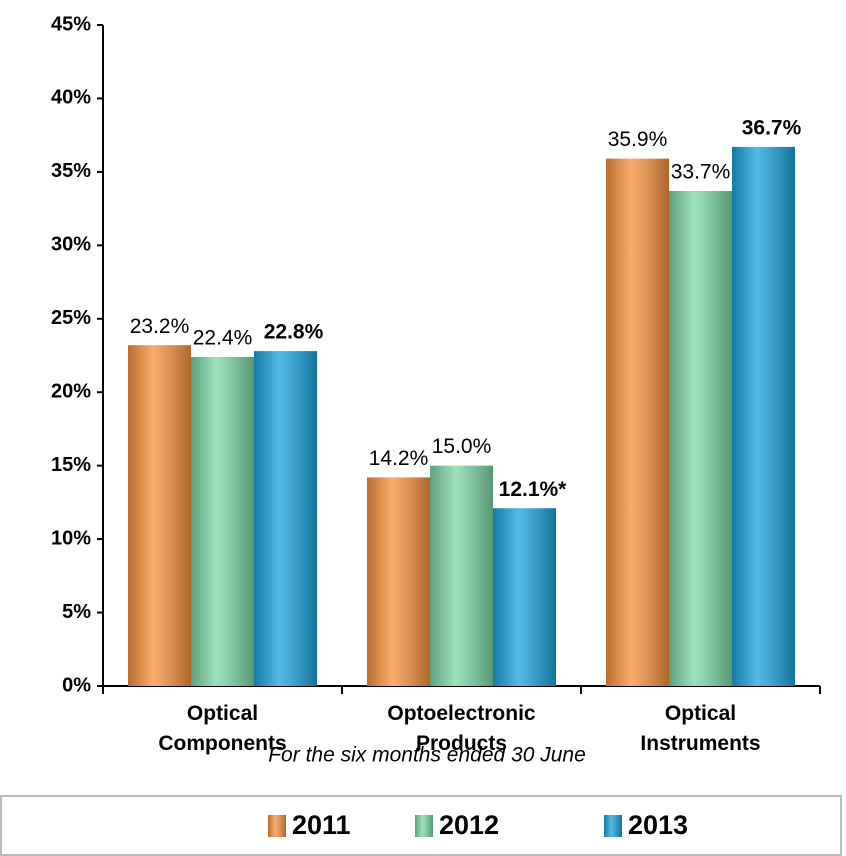 The height and width of the screenshot is (856, 846). What do you see at coordinates (533, 489) in the screenshot?
I see `data-label: 12.1%*` at bounding box center [533, 489].